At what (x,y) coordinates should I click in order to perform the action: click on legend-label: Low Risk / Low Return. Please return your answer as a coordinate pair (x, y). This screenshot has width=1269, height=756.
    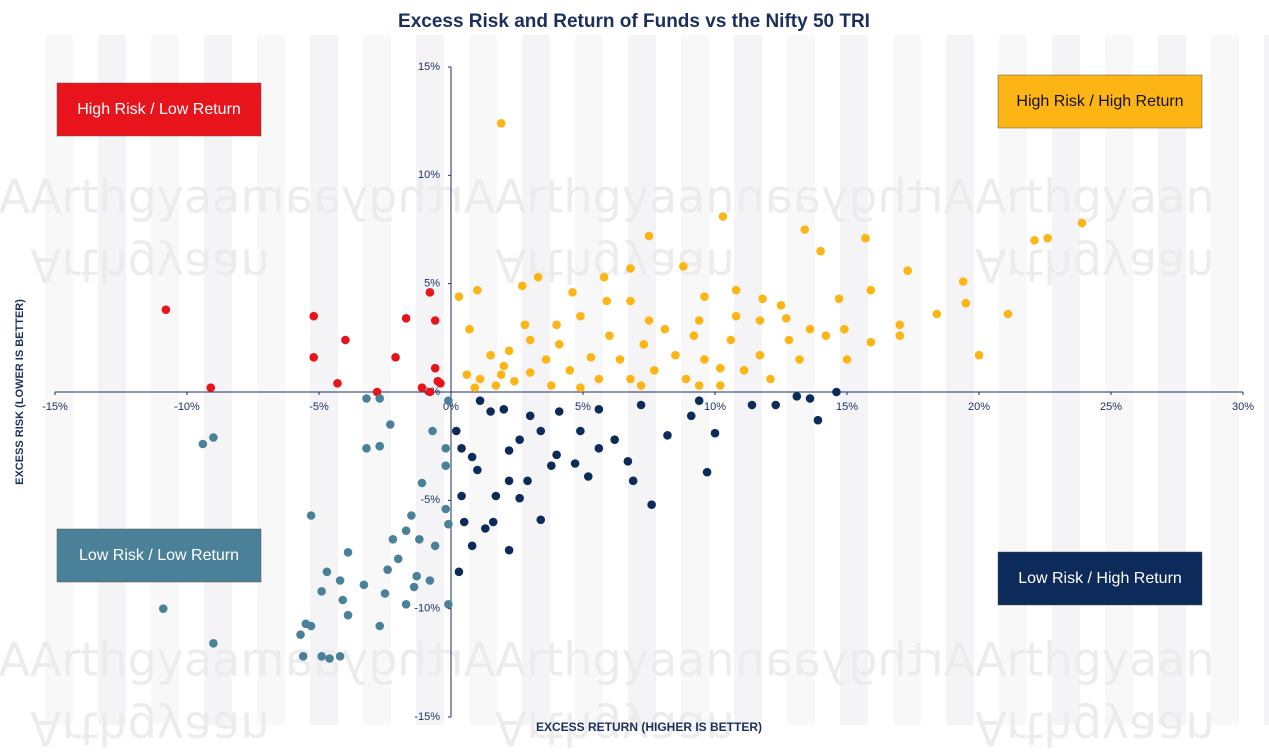
    Looking at the image, I should click on (159, 555).